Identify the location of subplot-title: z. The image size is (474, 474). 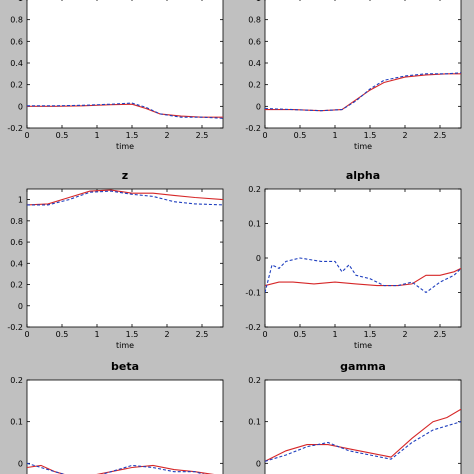
(125, 175).